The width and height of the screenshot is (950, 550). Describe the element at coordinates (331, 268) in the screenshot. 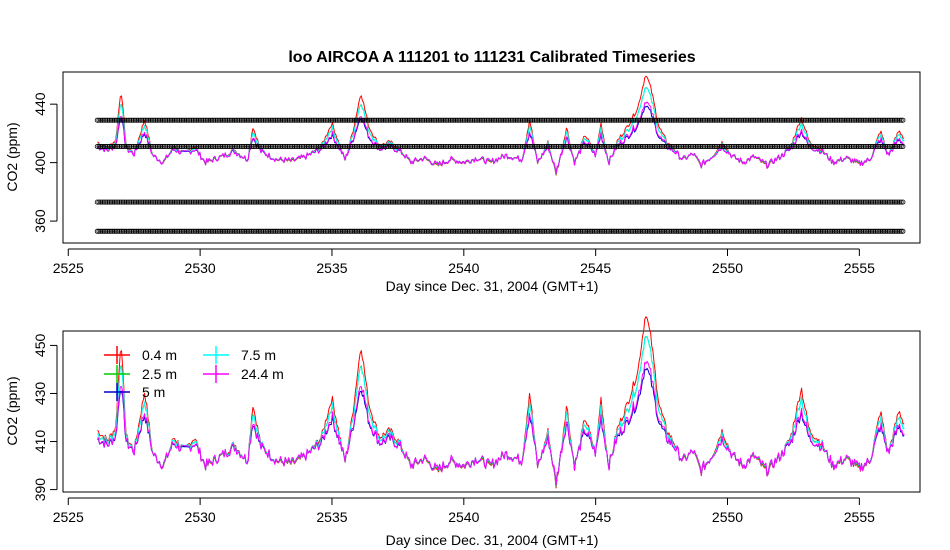

I see `top-x-tick-label: 2535` at that location.